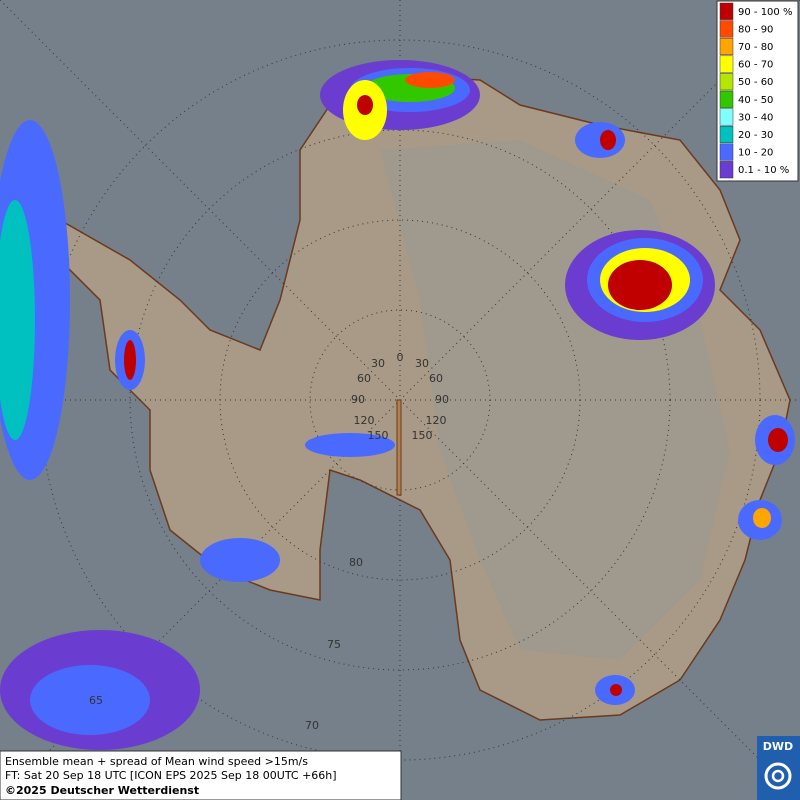 Image resolution: width=800 pixels, height=800 pixels. Describe the element at coordinates (755, 47) in the screenshot. I see `legend-label: 70 - 80` at that location.